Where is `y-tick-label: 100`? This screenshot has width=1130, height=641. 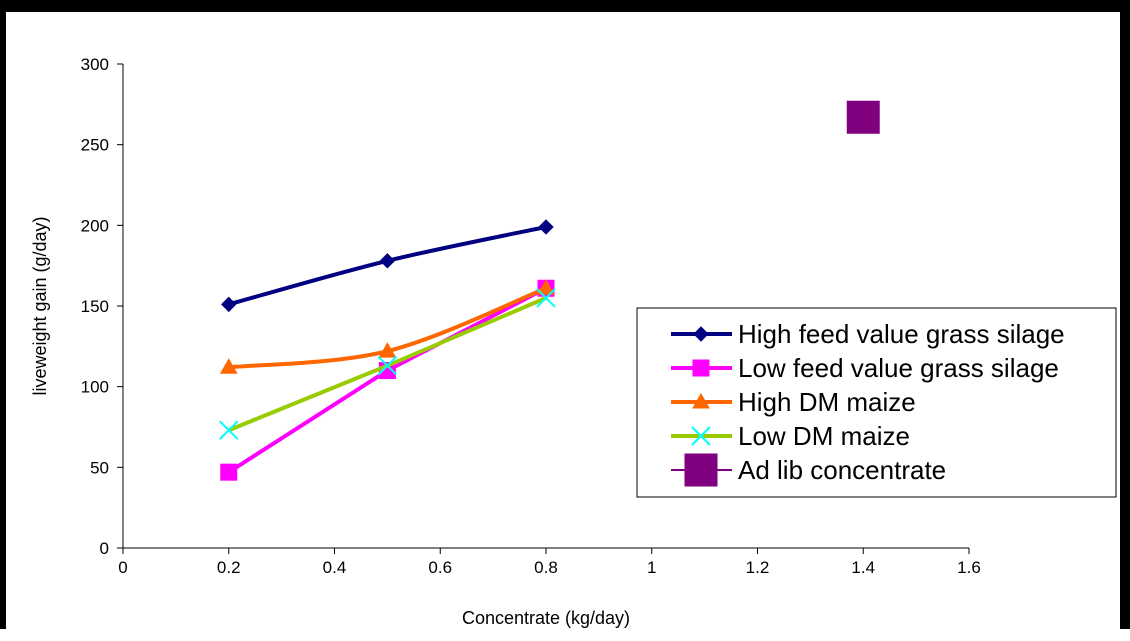
y-tick-label: 100 is located at coordinates (95, 387).